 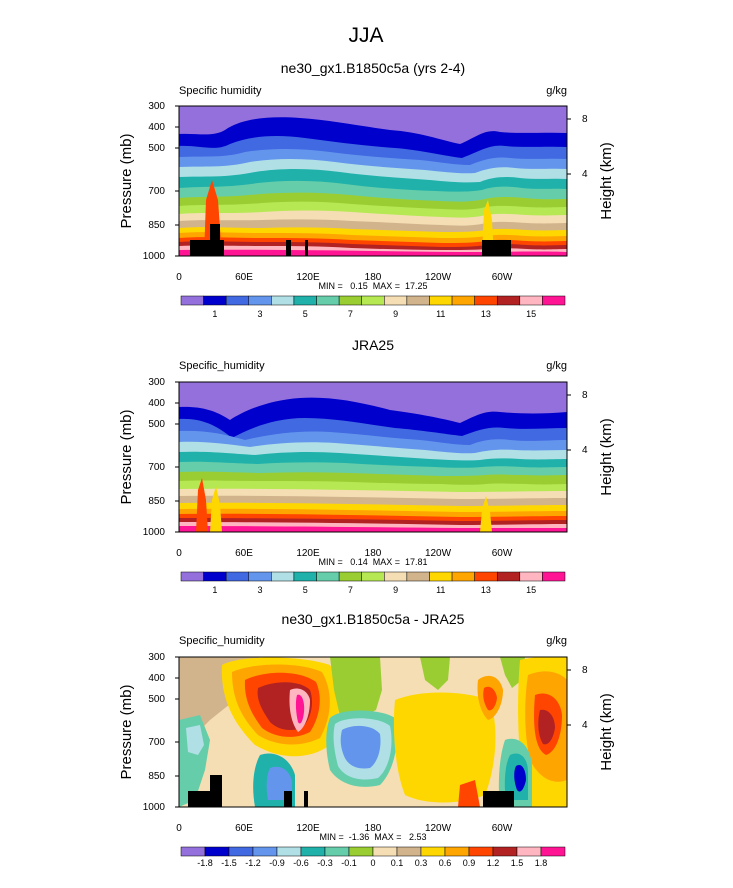 What do you see at coordinates (205, 863) in the screenshot?
I see `colorbar-label: -1.8` at bounding box center [205, 863].